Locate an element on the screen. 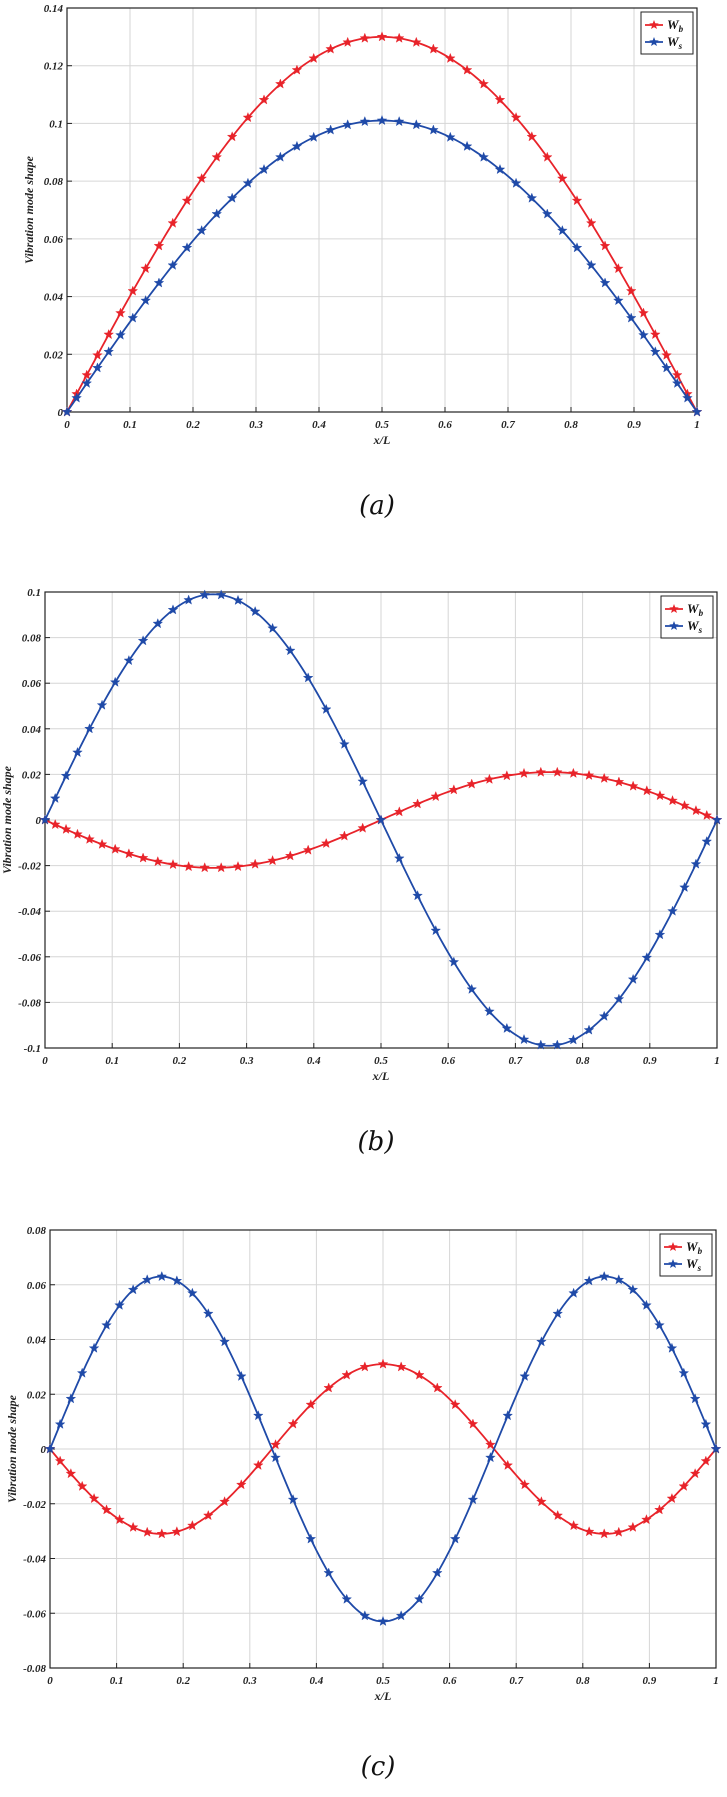 Image resolution: width=727 pixels, height=1797 pixels. legend-subscript: s is located at coordinates (699, 1268).